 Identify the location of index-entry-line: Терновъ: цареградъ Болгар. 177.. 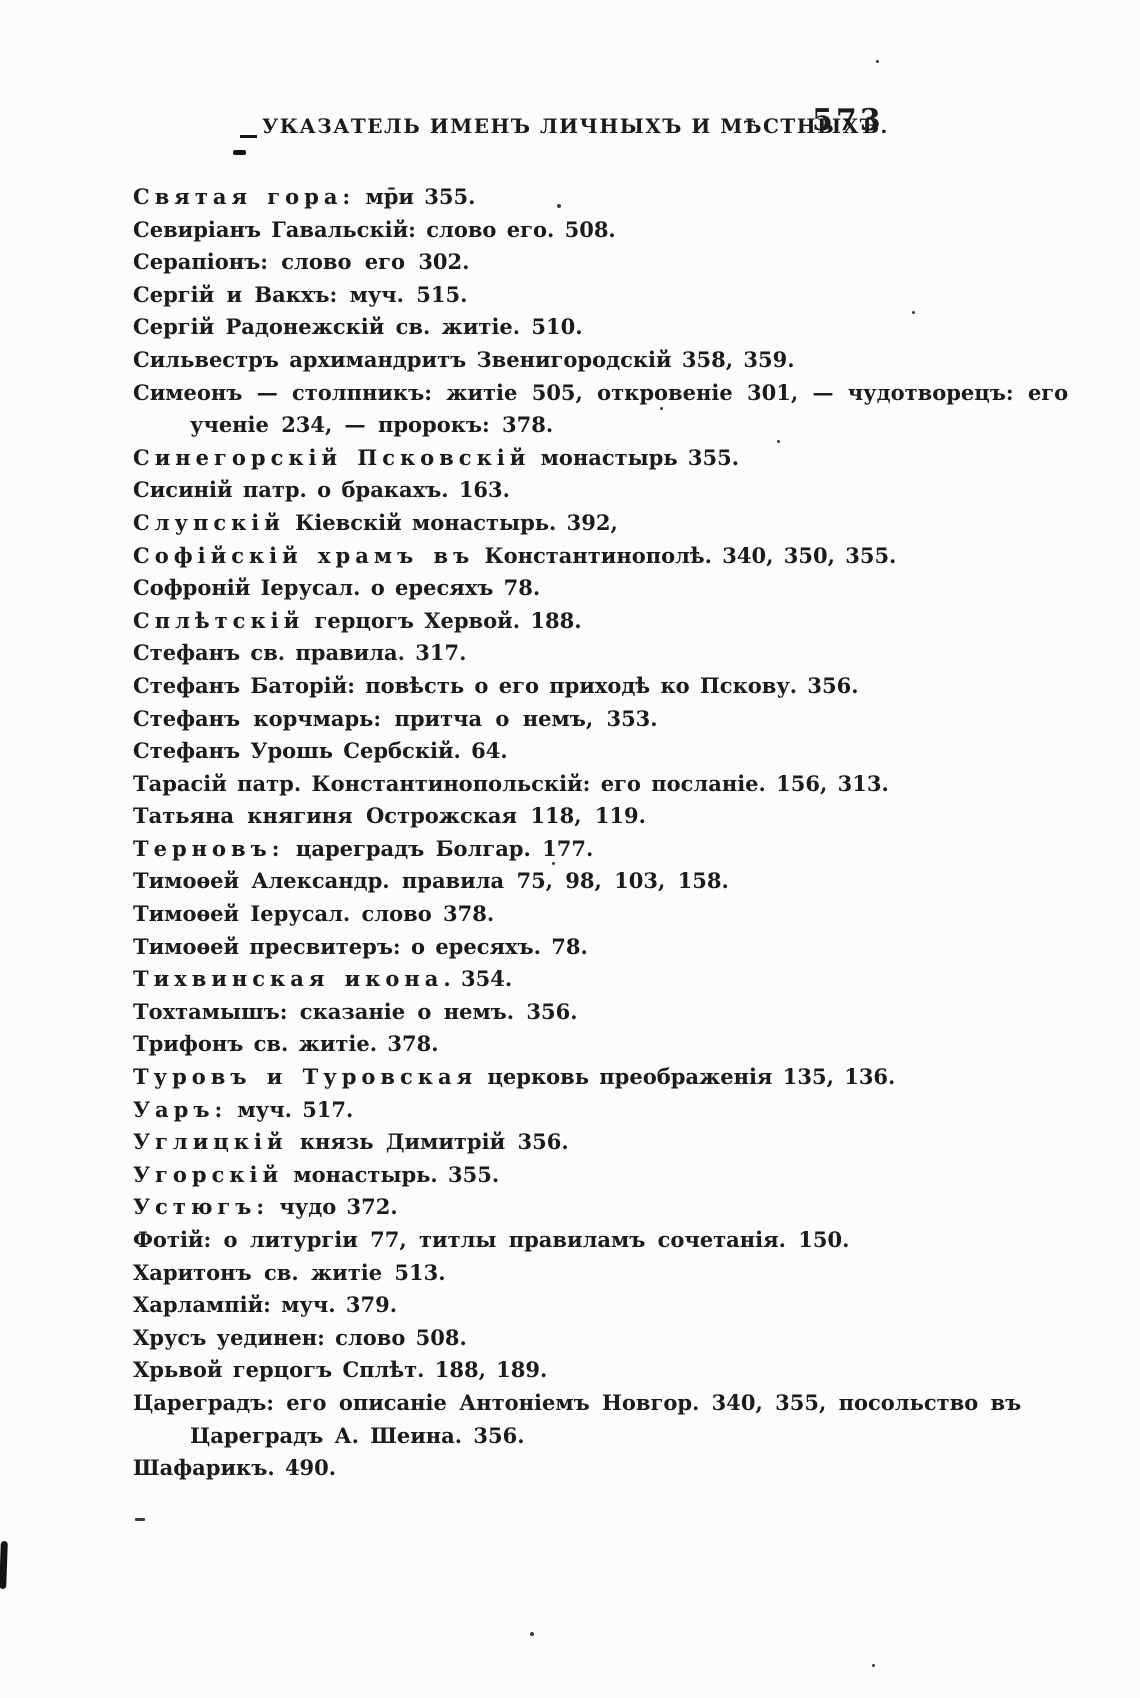
(593, 849).